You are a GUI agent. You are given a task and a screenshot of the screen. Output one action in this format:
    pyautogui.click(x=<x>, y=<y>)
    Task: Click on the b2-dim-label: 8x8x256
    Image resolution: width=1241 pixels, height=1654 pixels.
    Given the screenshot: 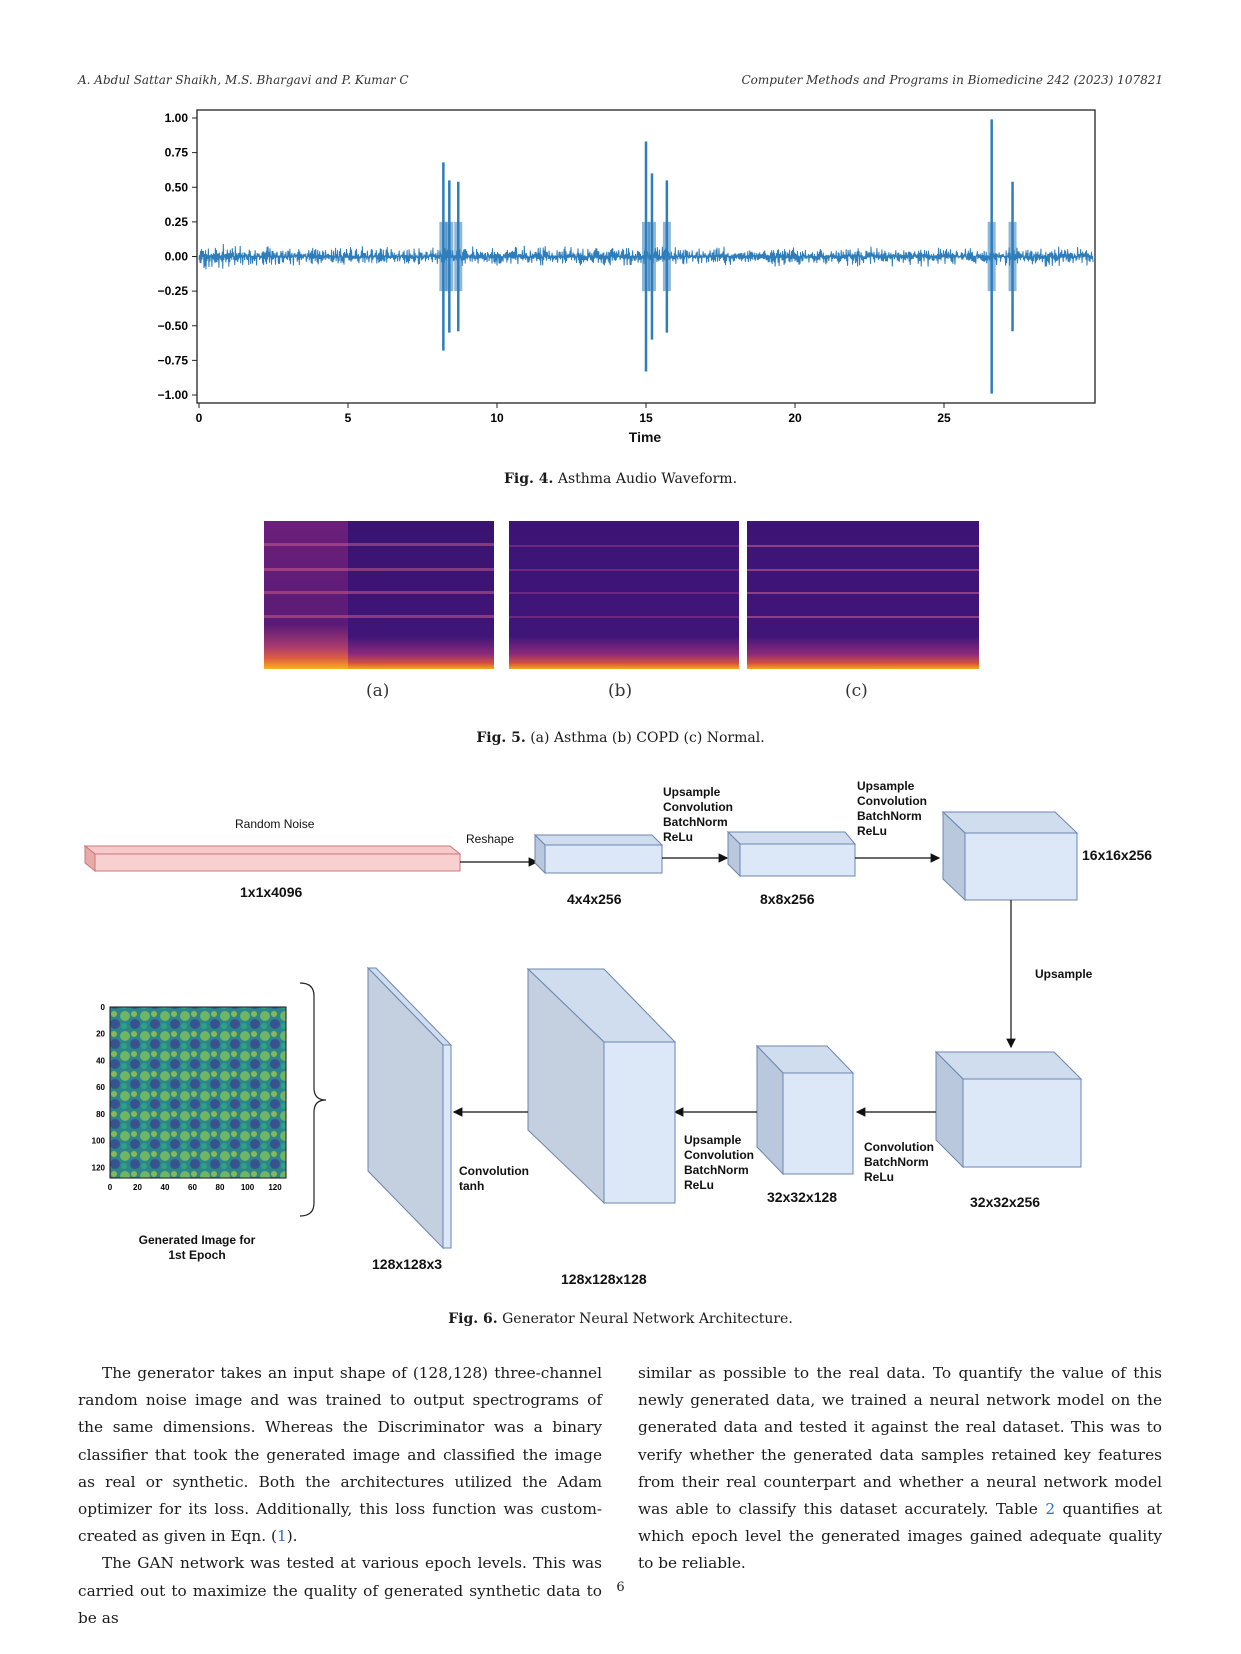 What is the action you would take?
    pyautogui.click(x=787, y=899)
    